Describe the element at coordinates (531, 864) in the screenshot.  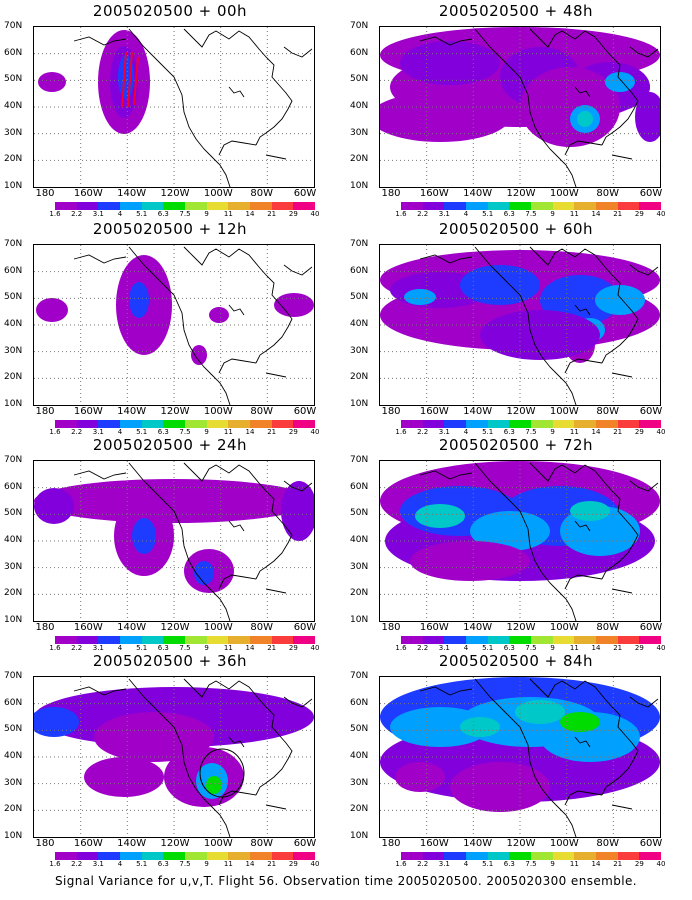
I see `colorbar-label: 7.5` at that location.